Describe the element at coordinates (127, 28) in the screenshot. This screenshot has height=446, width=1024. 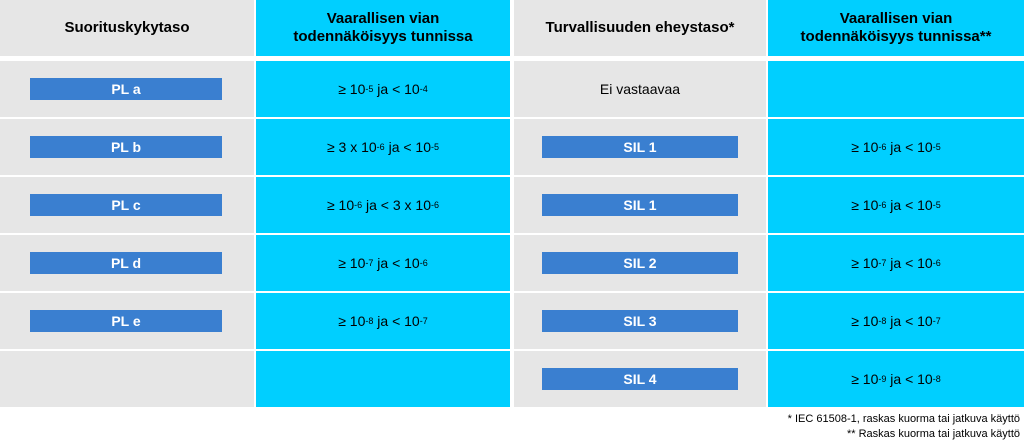
I see `header-col1: Suorituskykytaso` at that location.